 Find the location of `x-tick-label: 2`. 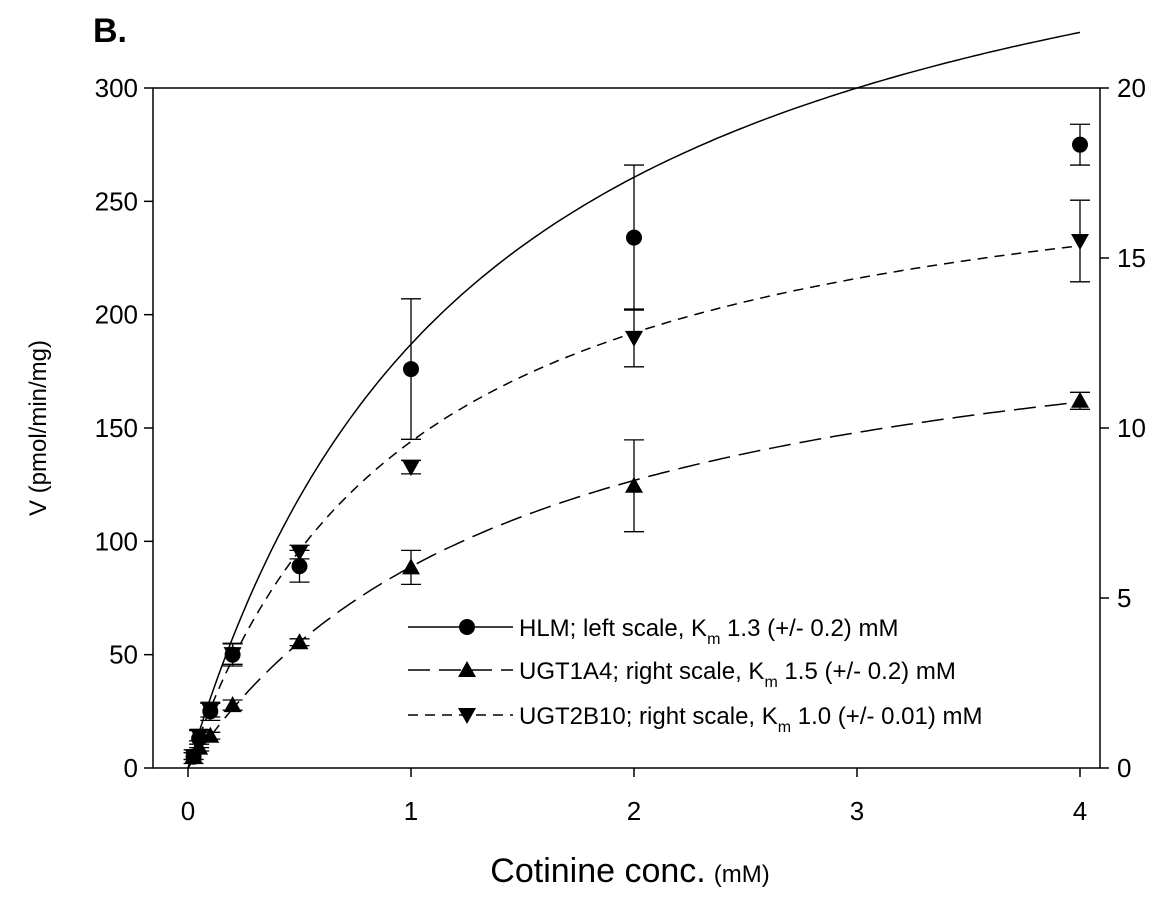

x-tick-label: 2 is located at coordinates (634, 811).